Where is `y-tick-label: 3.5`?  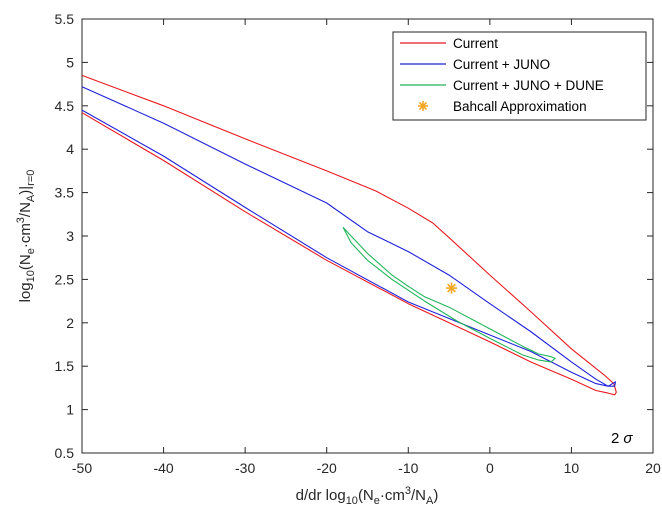
y-tick-label: 3.5 is located at coordinates (65, 193).